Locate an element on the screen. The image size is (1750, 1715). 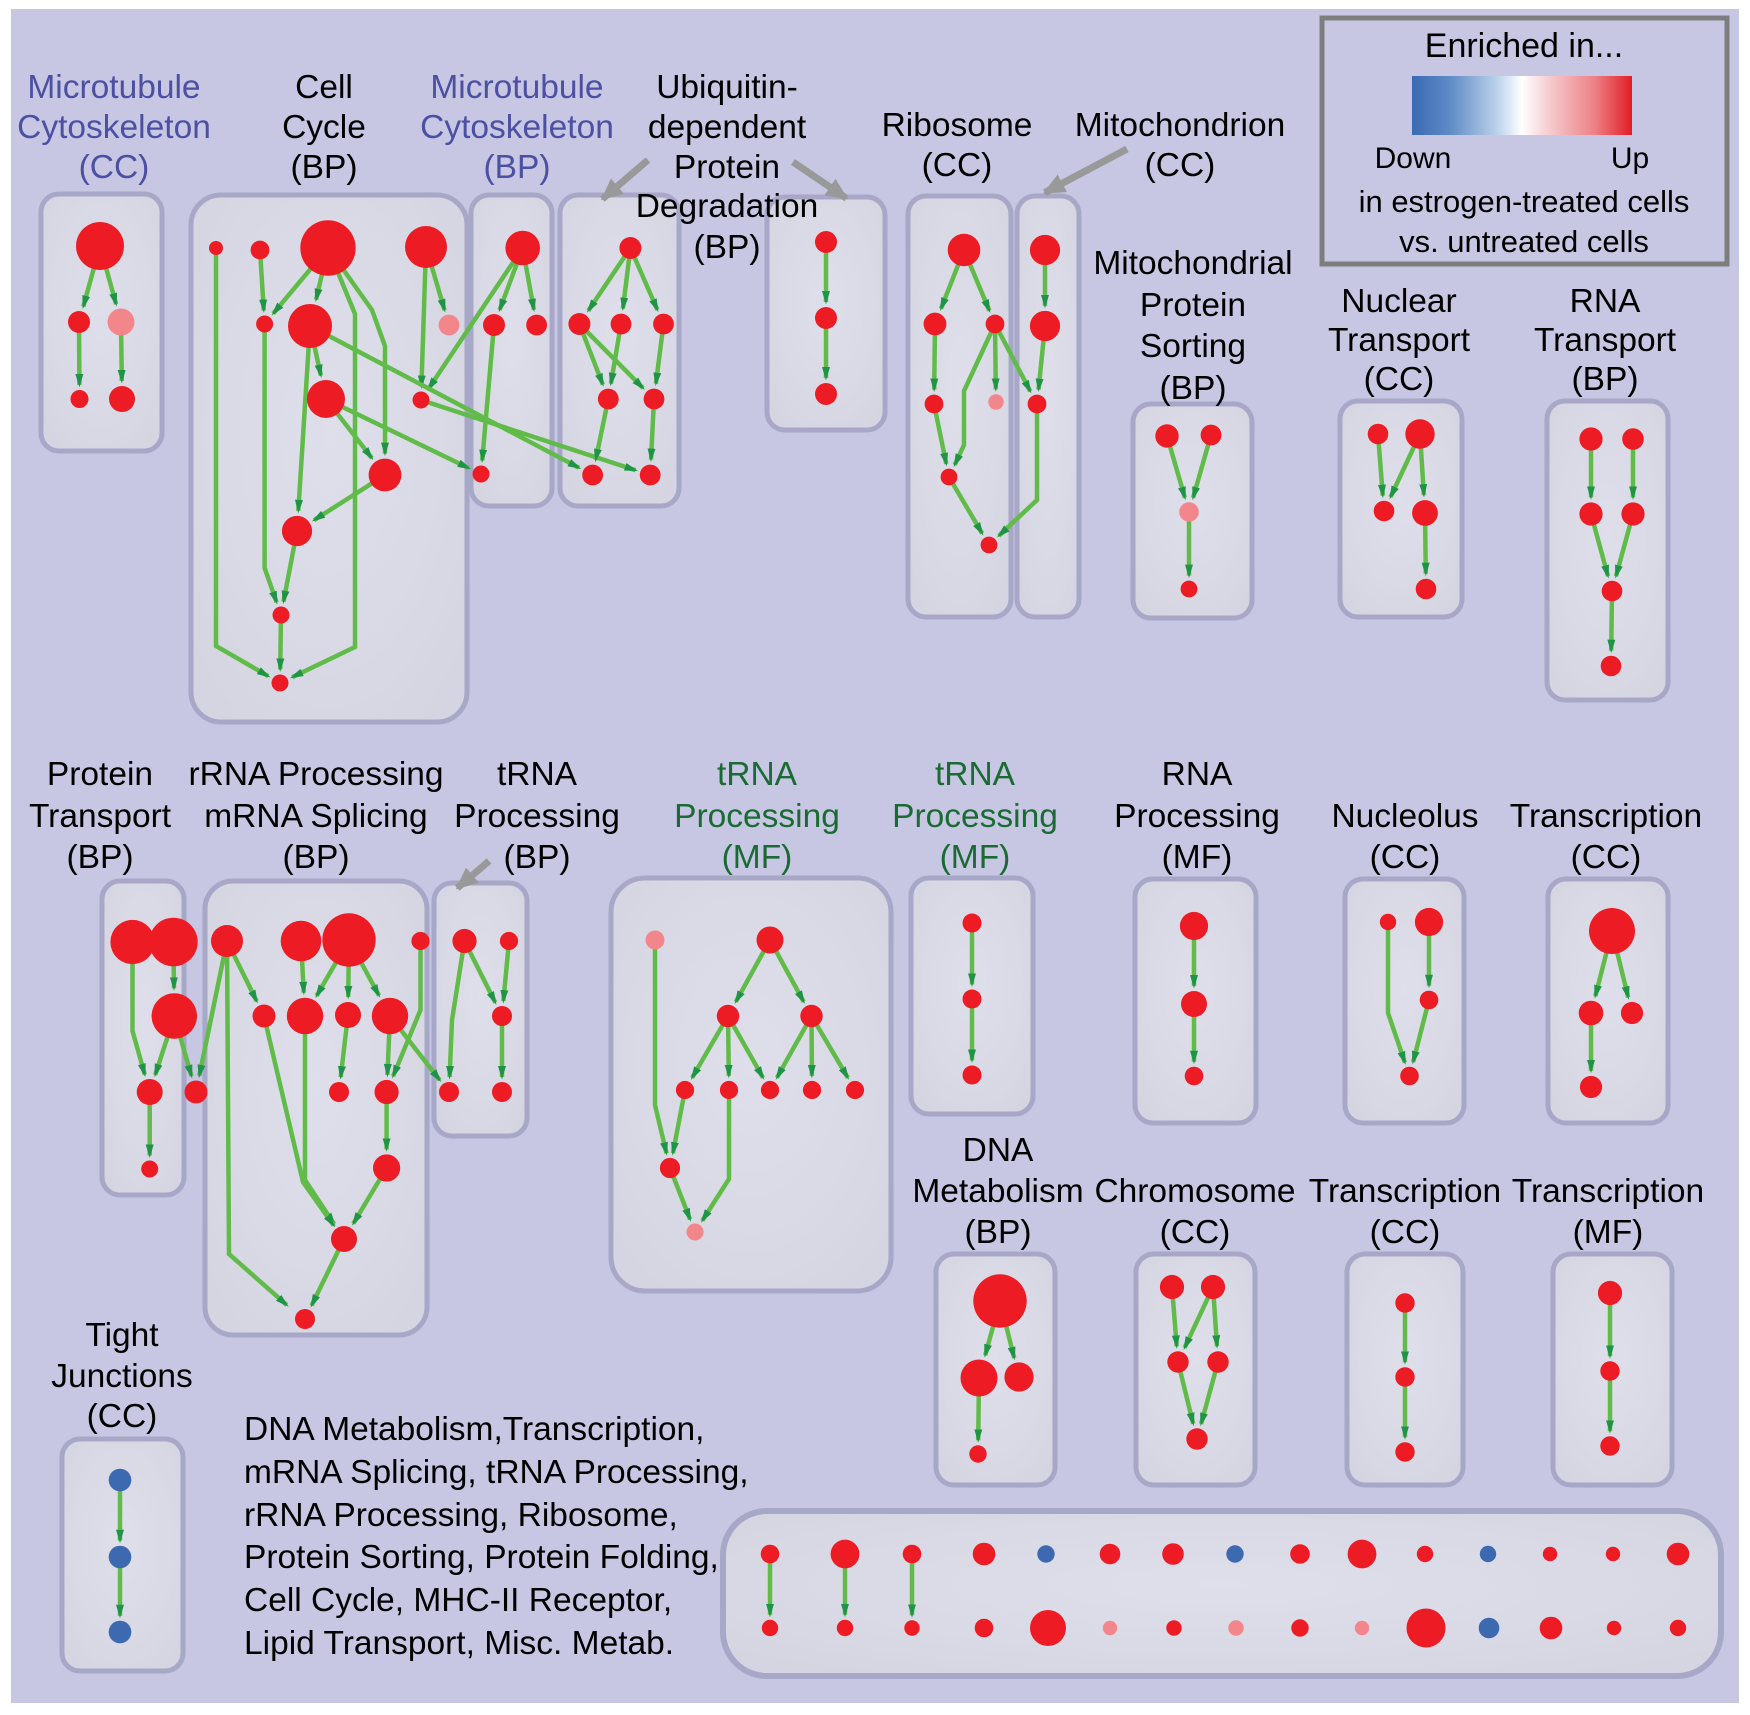
svg-text: DNA is located at coordinates (998, 1150).